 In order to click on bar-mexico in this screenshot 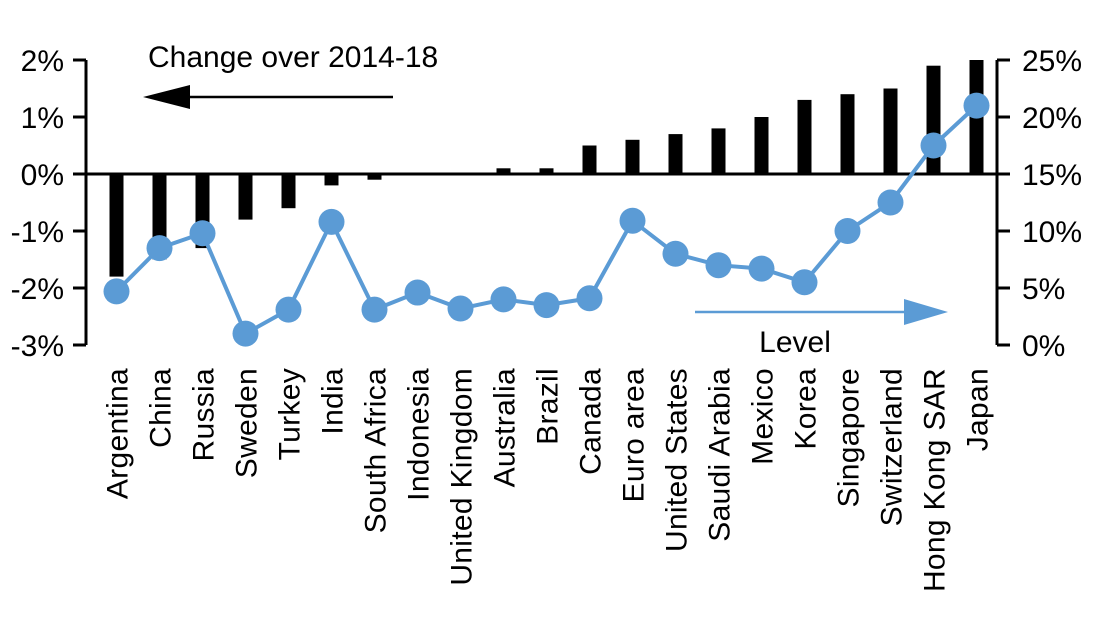, I will do `click(761, 145)`.